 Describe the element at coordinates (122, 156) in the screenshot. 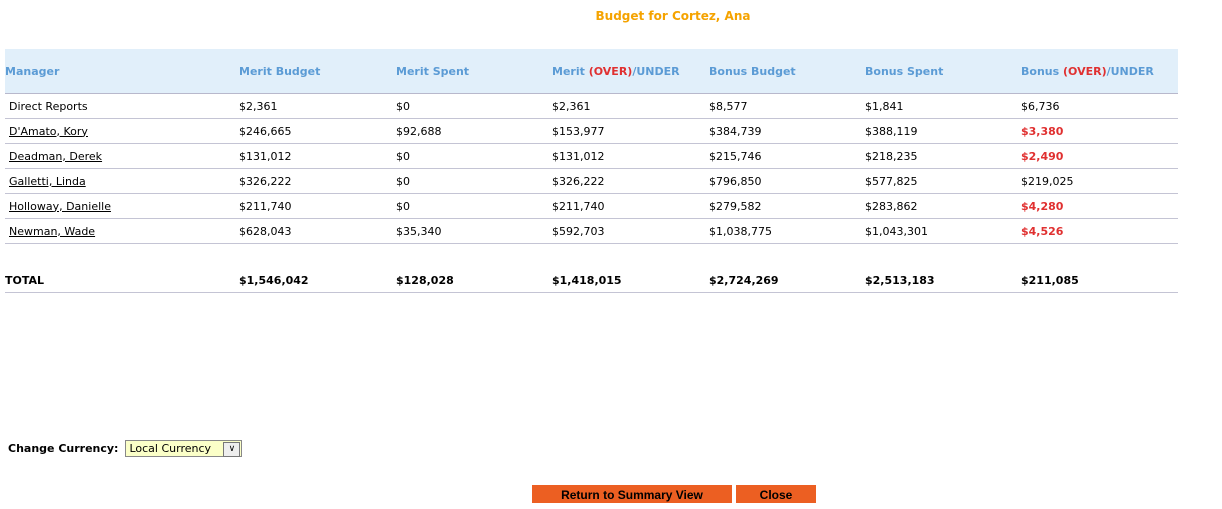

I see `manager-cell: Deadman, Derek` at that location.